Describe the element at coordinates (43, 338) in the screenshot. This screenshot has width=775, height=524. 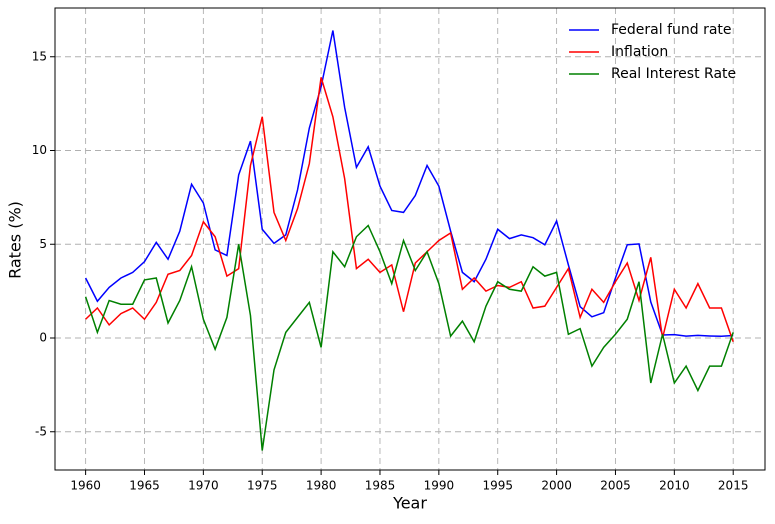
I see `y-tick-label: 0` at that location.